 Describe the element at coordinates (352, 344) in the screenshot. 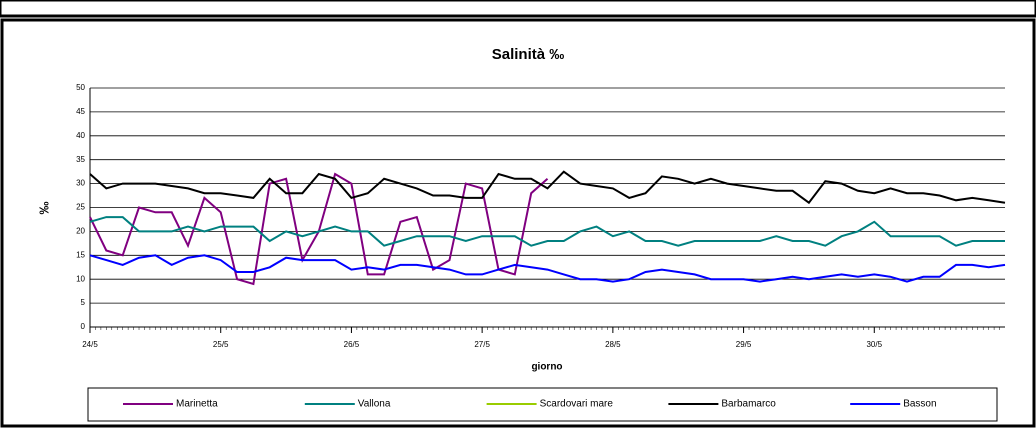

I see `x-tick-label: 26/5` at that location.